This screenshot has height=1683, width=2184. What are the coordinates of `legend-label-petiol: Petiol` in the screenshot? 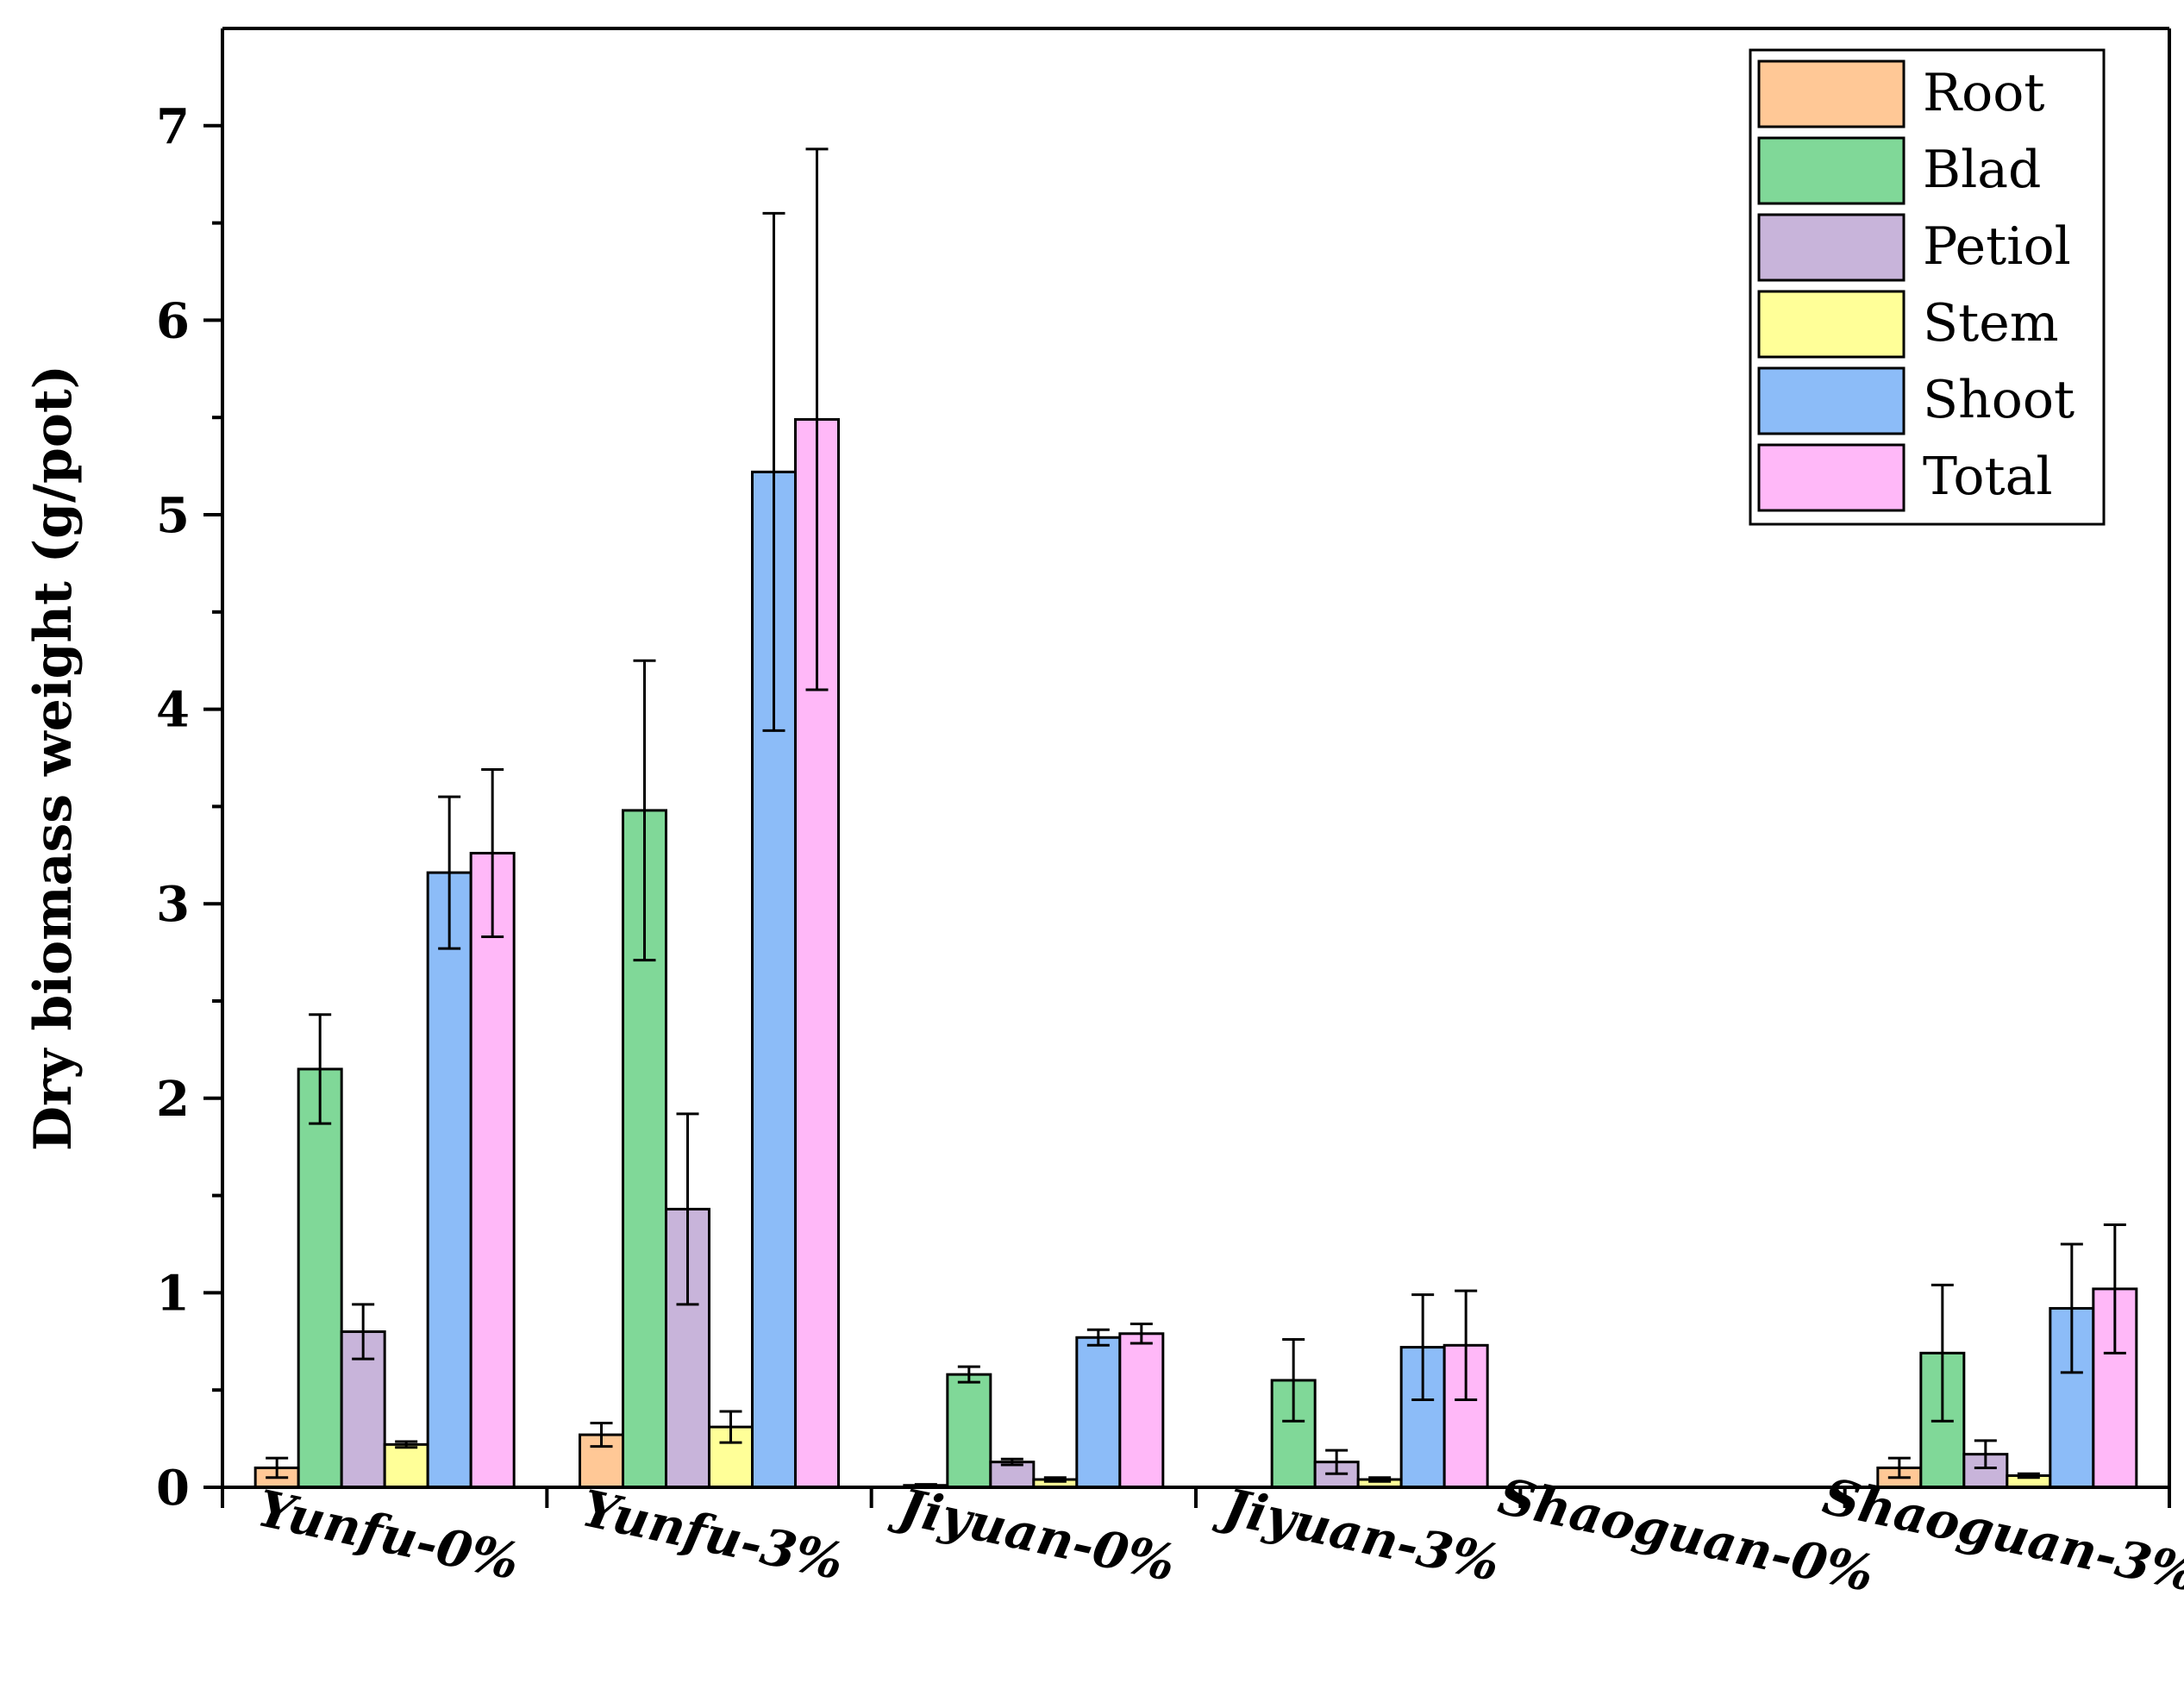 It's located at (1997, 246).